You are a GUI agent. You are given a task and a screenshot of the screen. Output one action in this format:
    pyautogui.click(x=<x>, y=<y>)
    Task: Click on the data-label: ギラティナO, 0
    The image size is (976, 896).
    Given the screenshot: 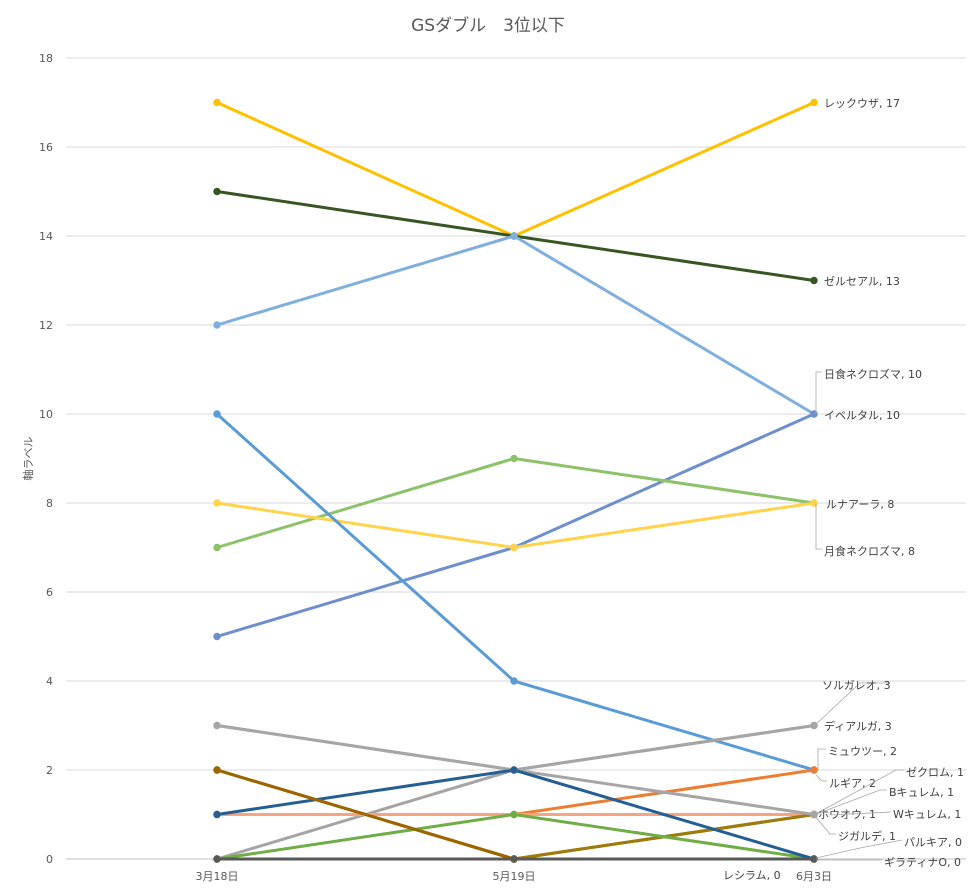 What is the action you would take?
    pyautogui.click(x=922, y=862)
    